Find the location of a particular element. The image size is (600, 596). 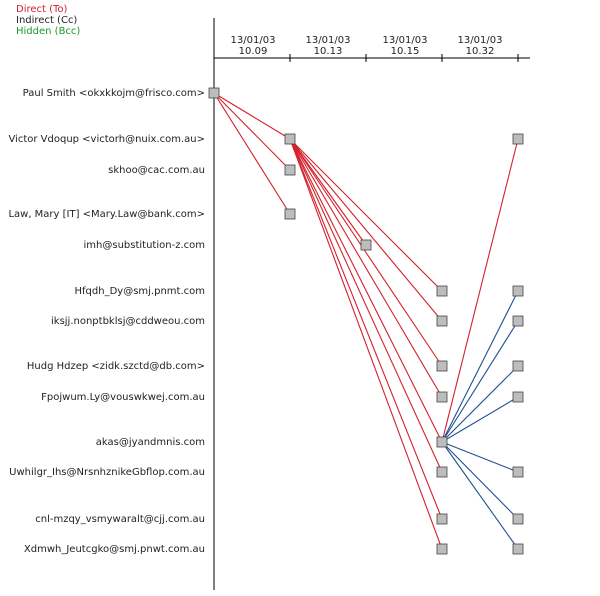

row-label: cnl-mzqy_vsmywaralt@cjj.com.au is located at coordinates (120, 519).